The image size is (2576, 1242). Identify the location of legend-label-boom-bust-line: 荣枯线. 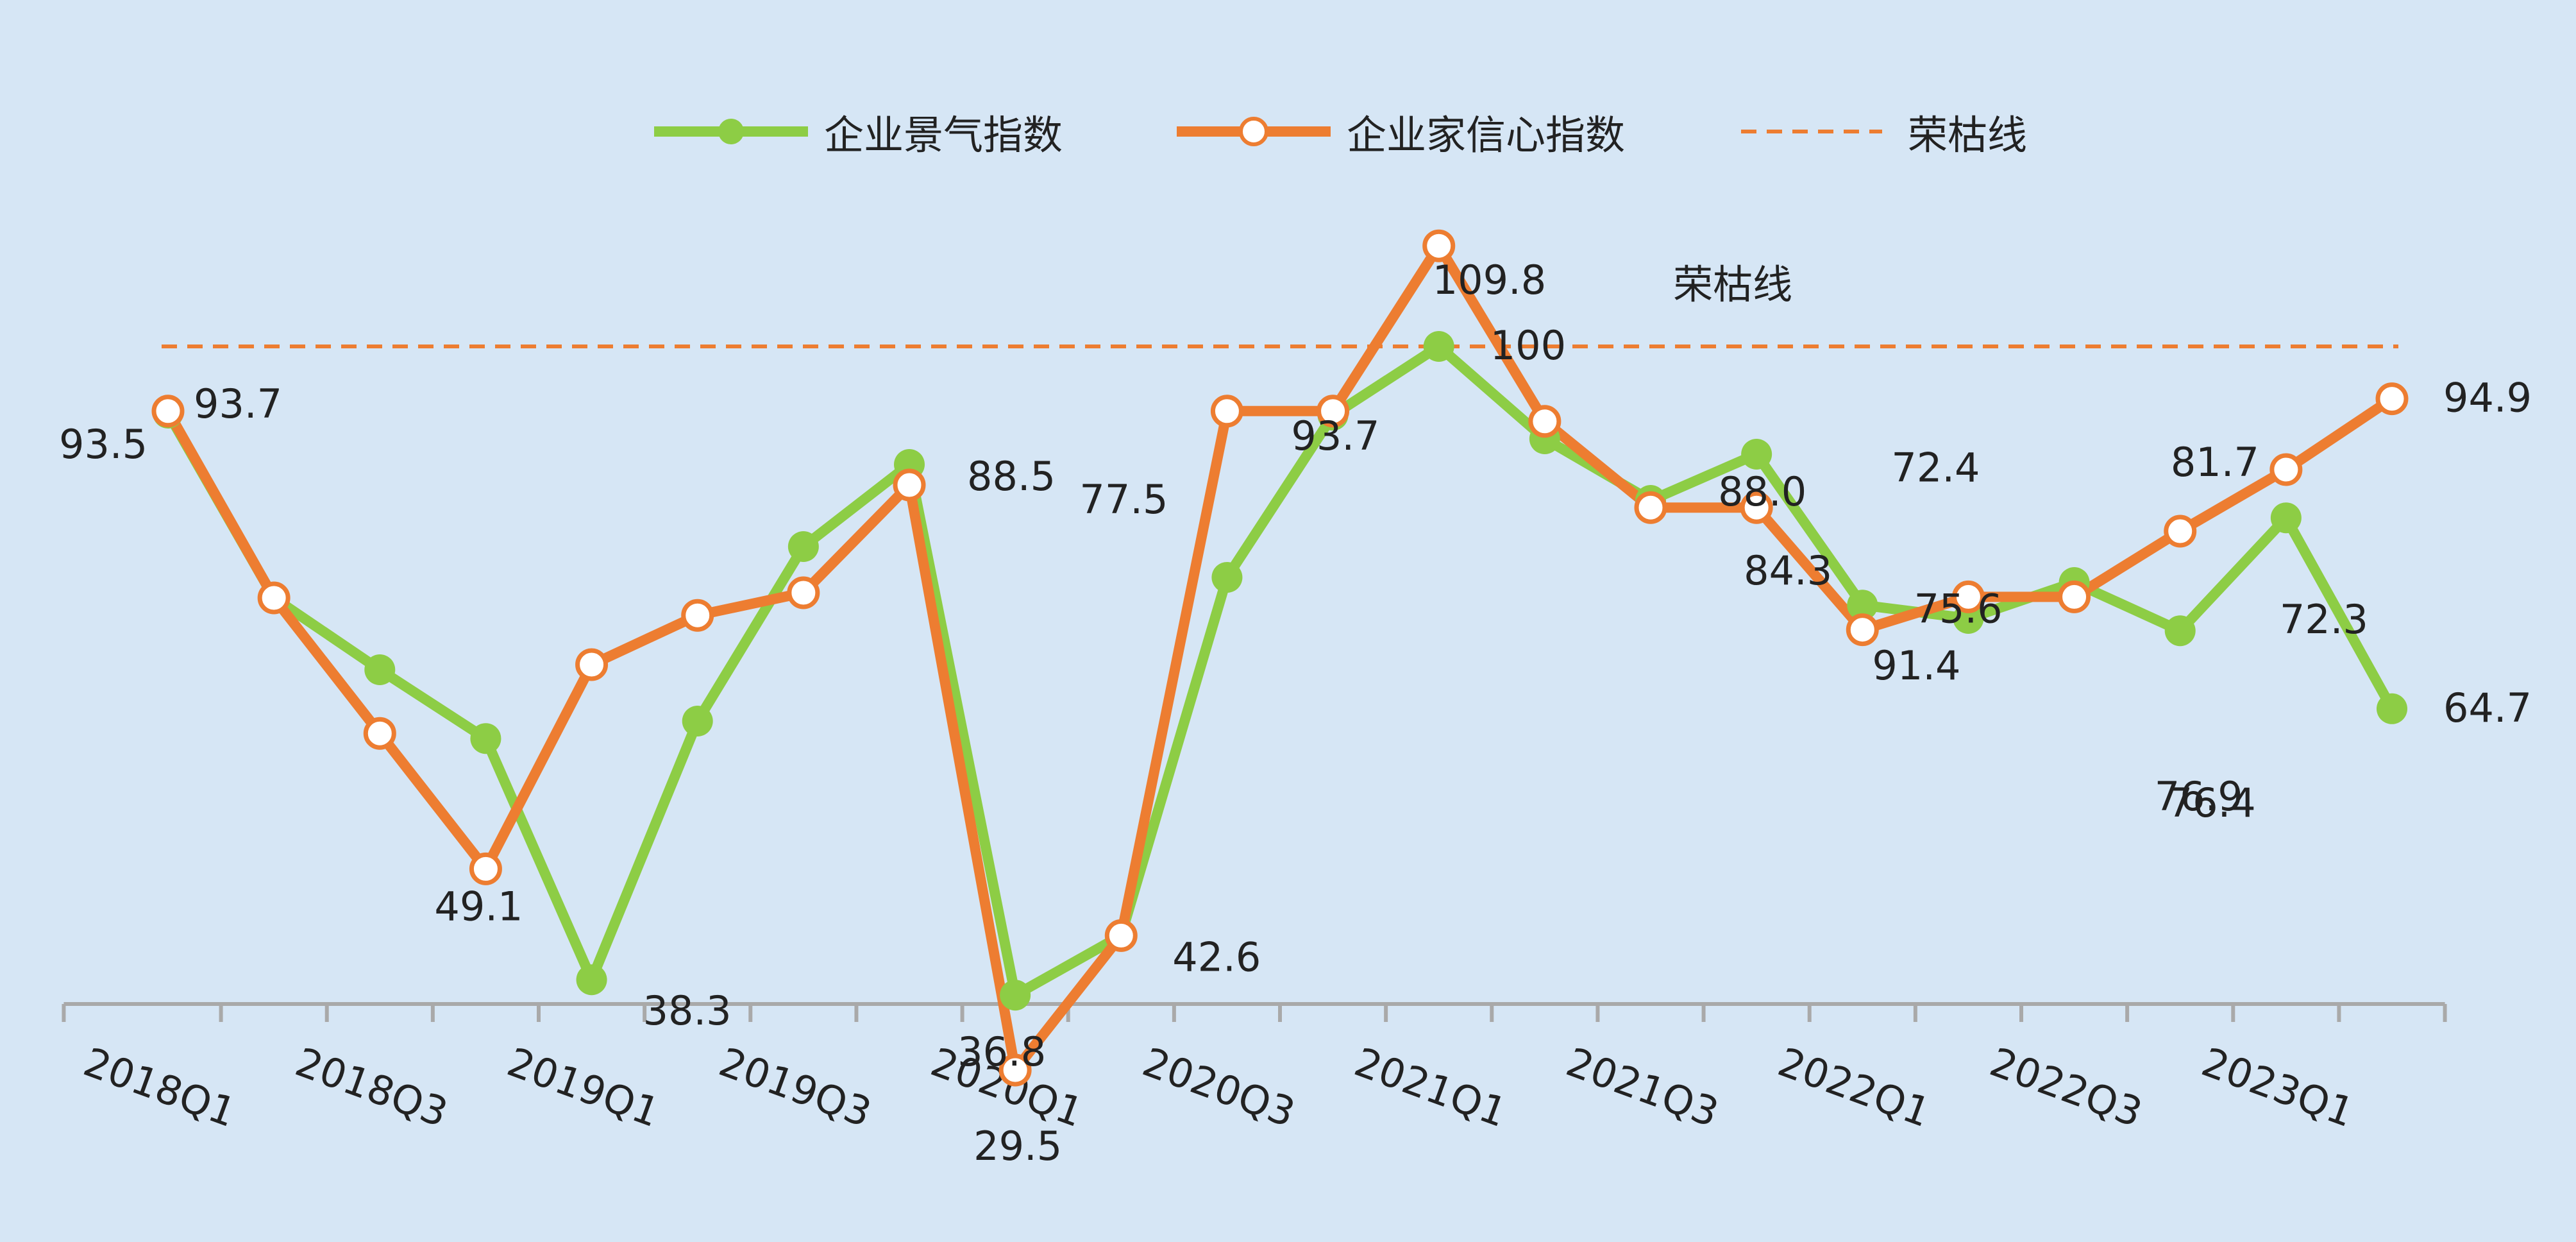
(1967, 135).